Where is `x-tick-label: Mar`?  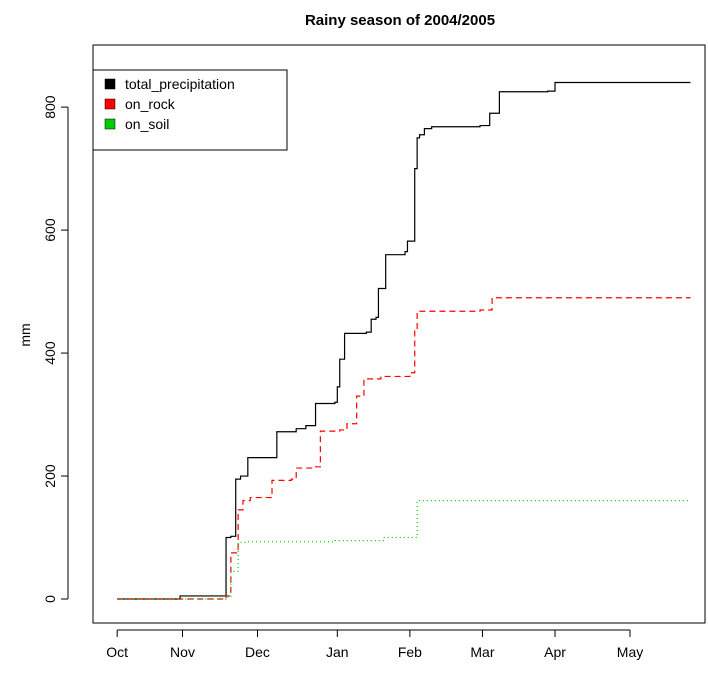 x-tick-label: Mar is located at coordinates (482, 652).